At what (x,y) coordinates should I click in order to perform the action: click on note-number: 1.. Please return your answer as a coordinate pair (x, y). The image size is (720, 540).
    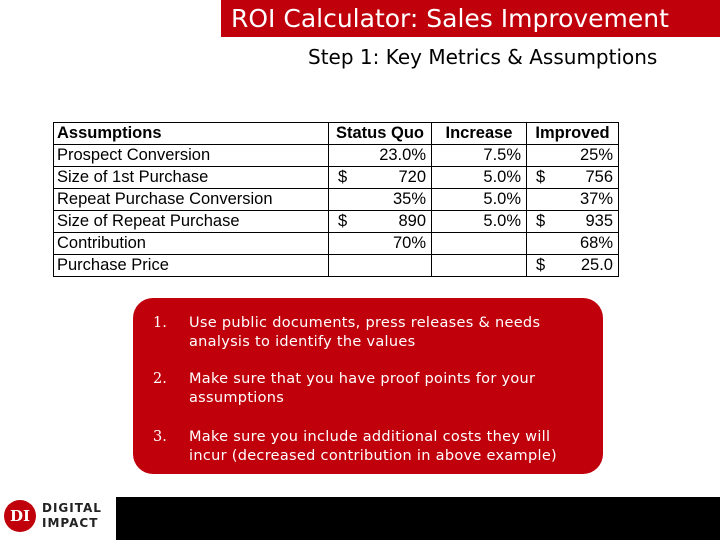
    Looking at the image, I should click on (160, 323).